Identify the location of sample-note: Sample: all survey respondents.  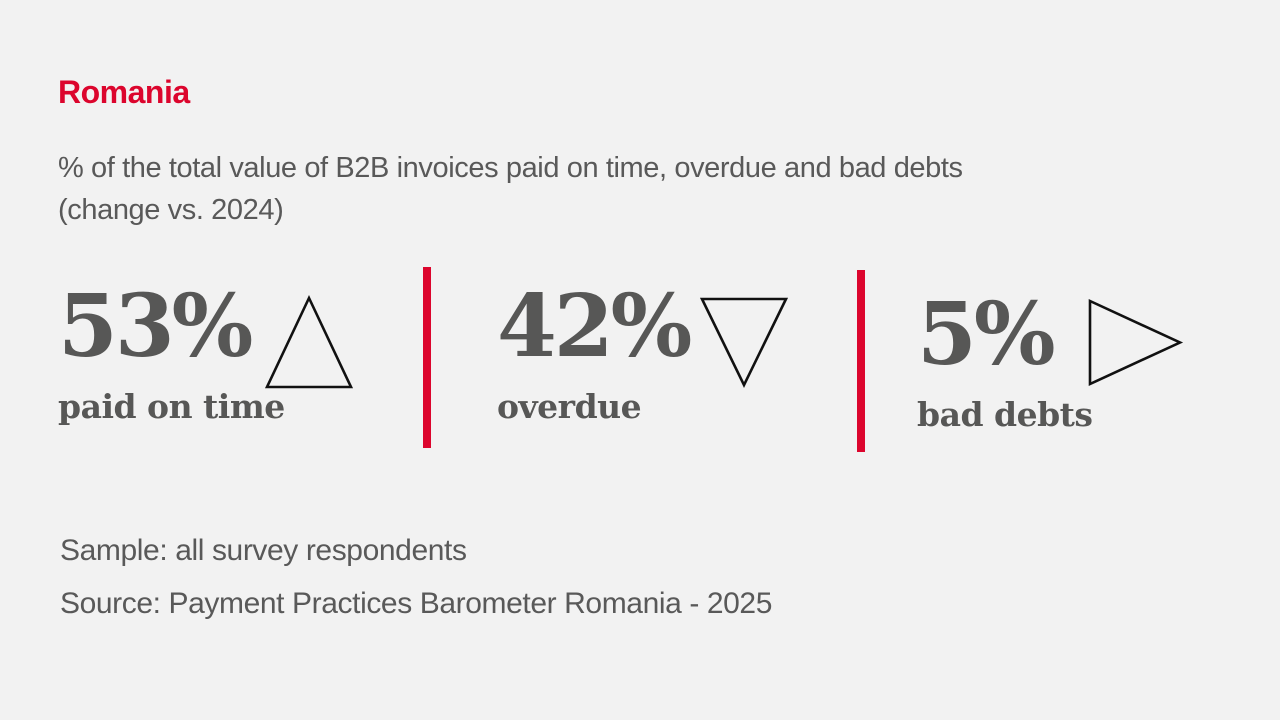
(263, 550).